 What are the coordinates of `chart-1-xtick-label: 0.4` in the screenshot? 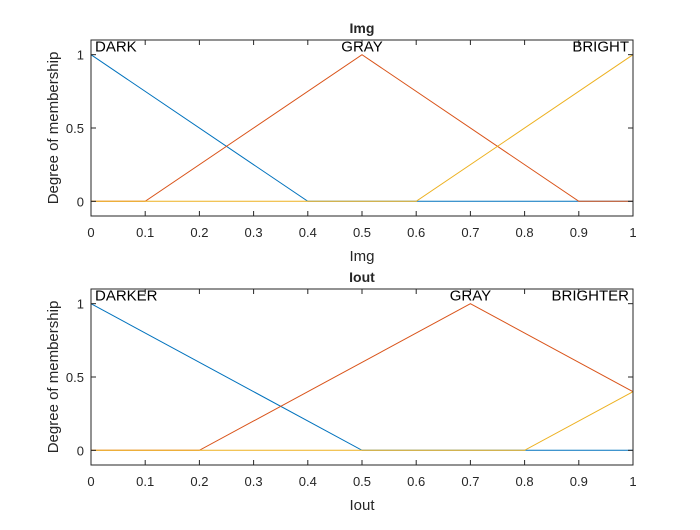 It's located at (308, 232).